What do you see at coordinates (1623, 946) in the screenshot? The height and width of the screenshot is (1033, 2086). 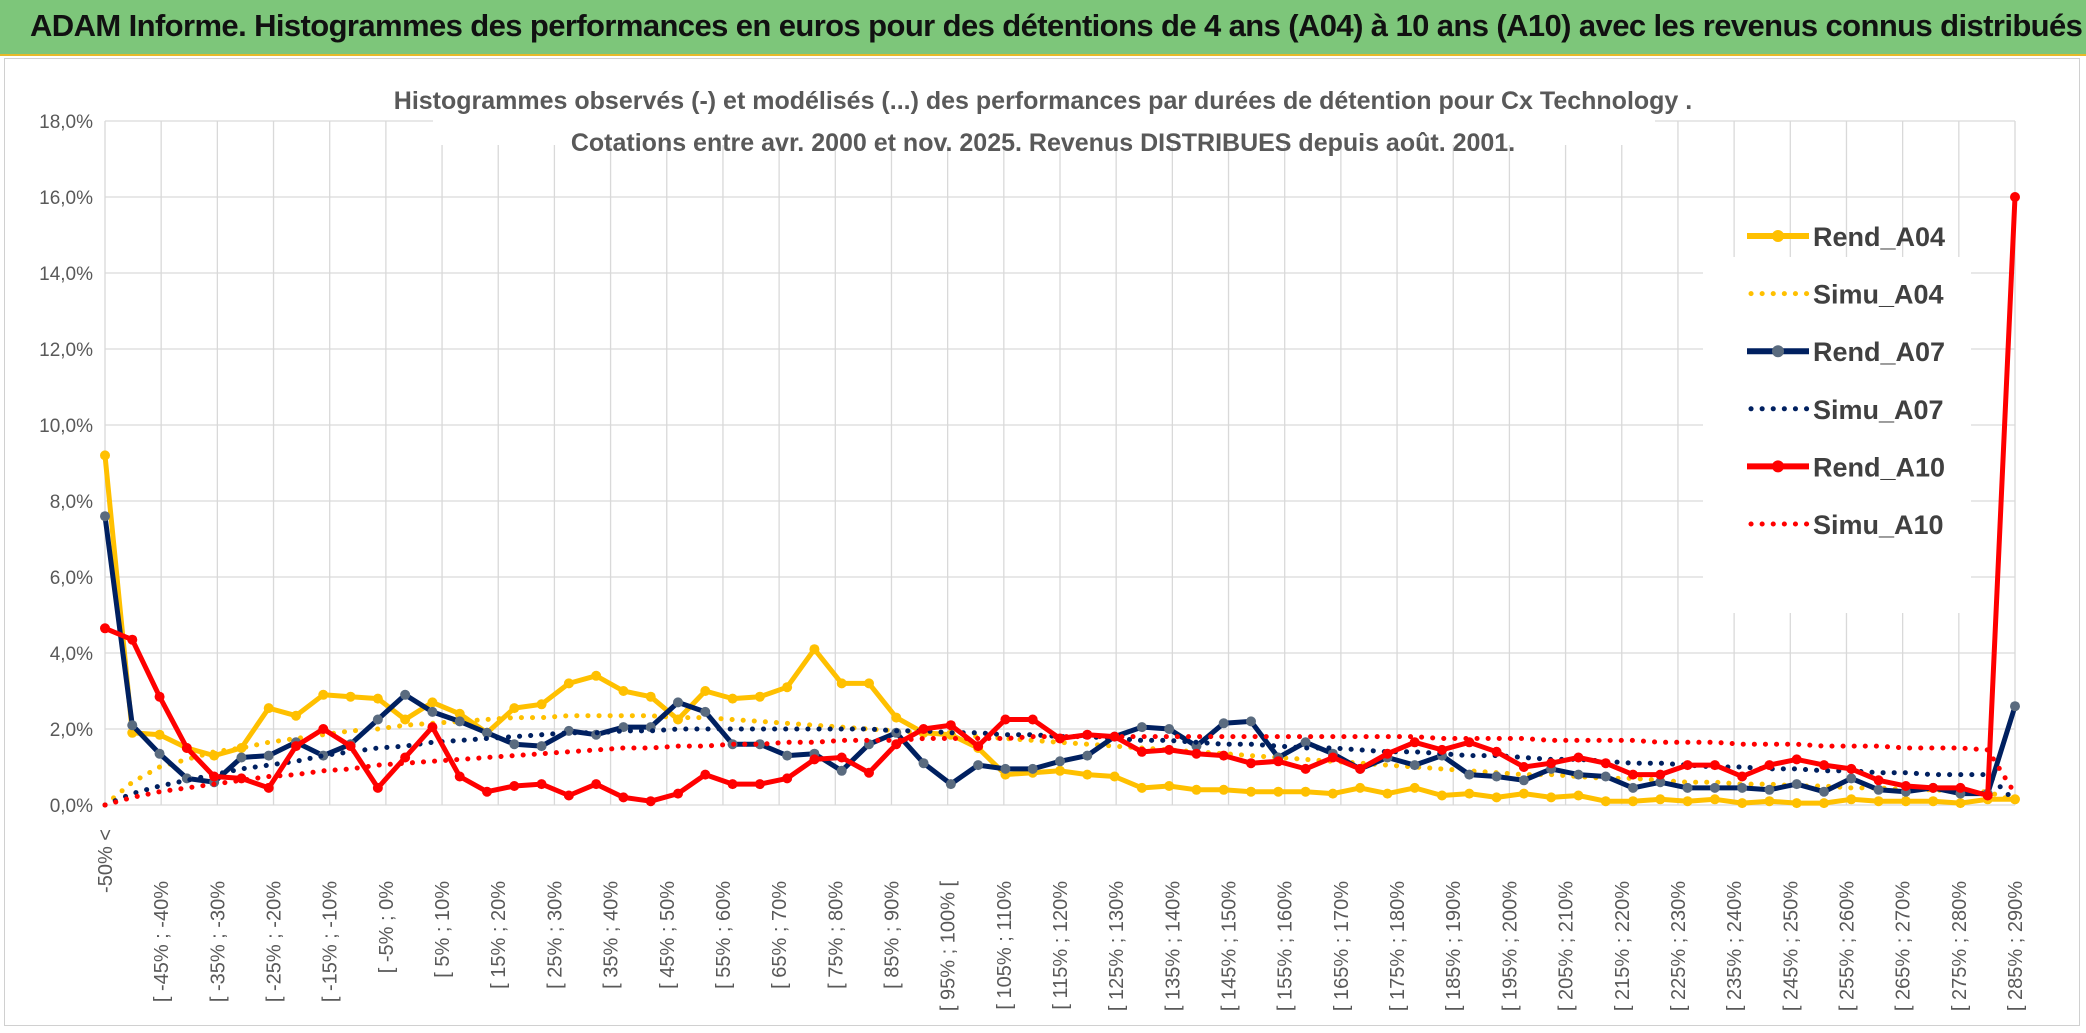 I see `x-tick-label: [ 215% ; 220%` at bounding box center [1623, 946].